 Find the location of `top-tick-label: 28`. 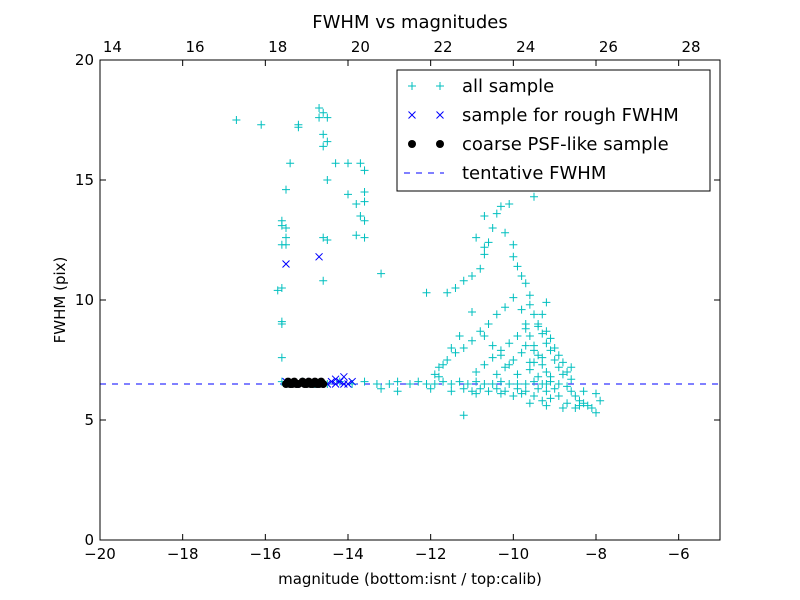

top-tick-label: 28 is located at coordinates (691, 47).